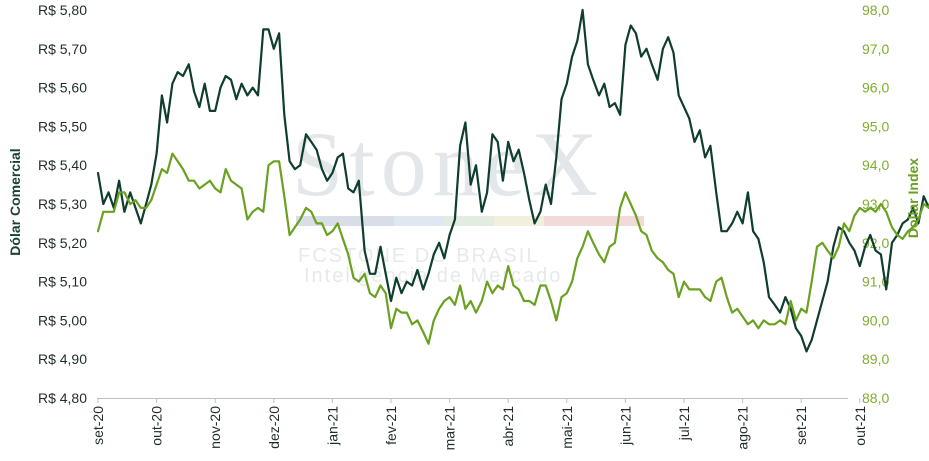 This screenshot has width=929, height=461. What do you see at coordinates (62, 88) in the screenshot?
I see `y-left-tick-label: R$ 5,60` at bounding box center [62, 88].